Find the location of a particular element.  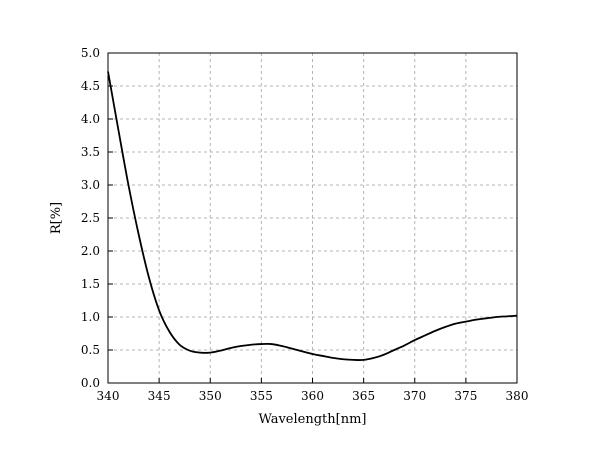

y-tick-label: 2.5 is located at coordinates (90, 218).